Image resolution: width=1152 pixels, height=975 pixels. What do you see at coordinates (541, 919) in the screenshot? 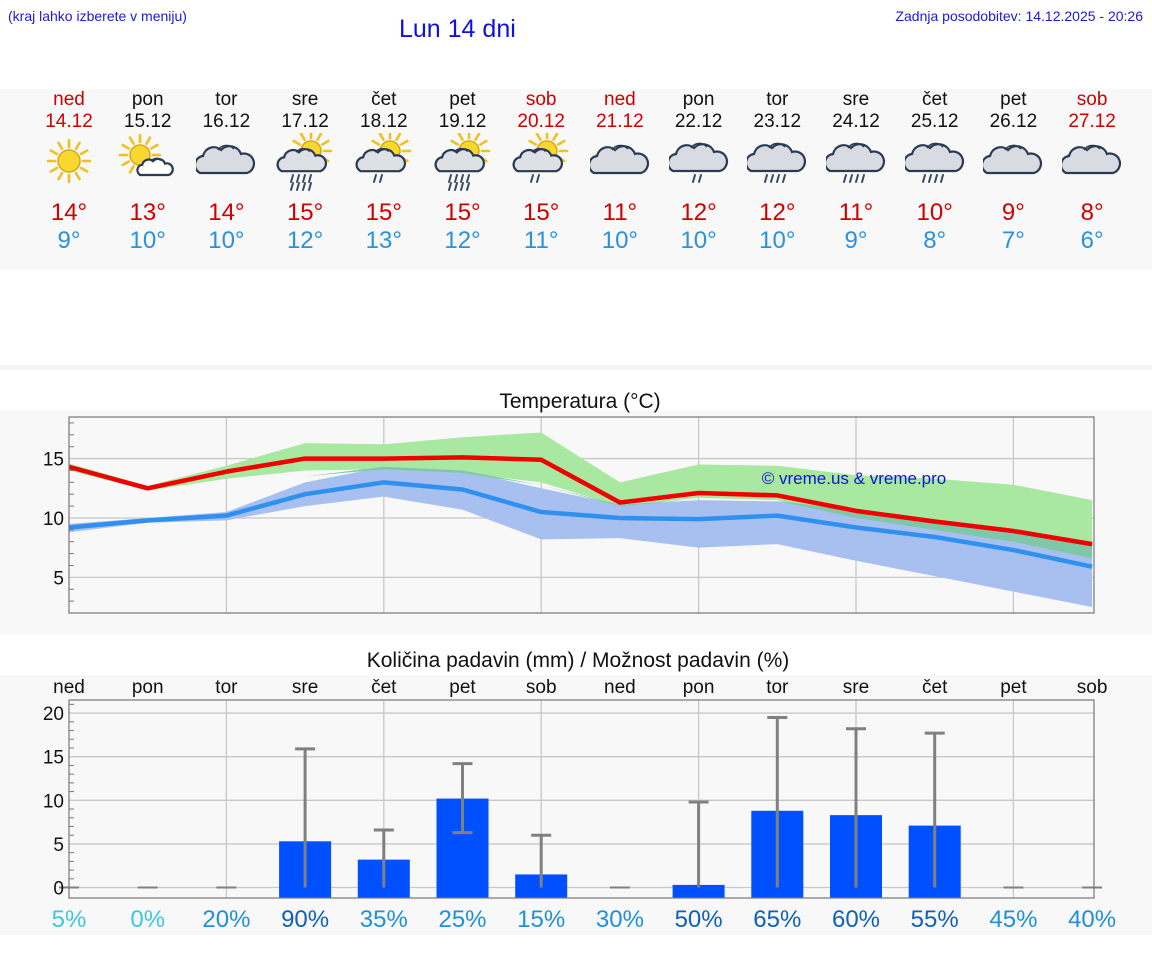
I see `precip-probability: 15%` at bounding box center [541, 919].